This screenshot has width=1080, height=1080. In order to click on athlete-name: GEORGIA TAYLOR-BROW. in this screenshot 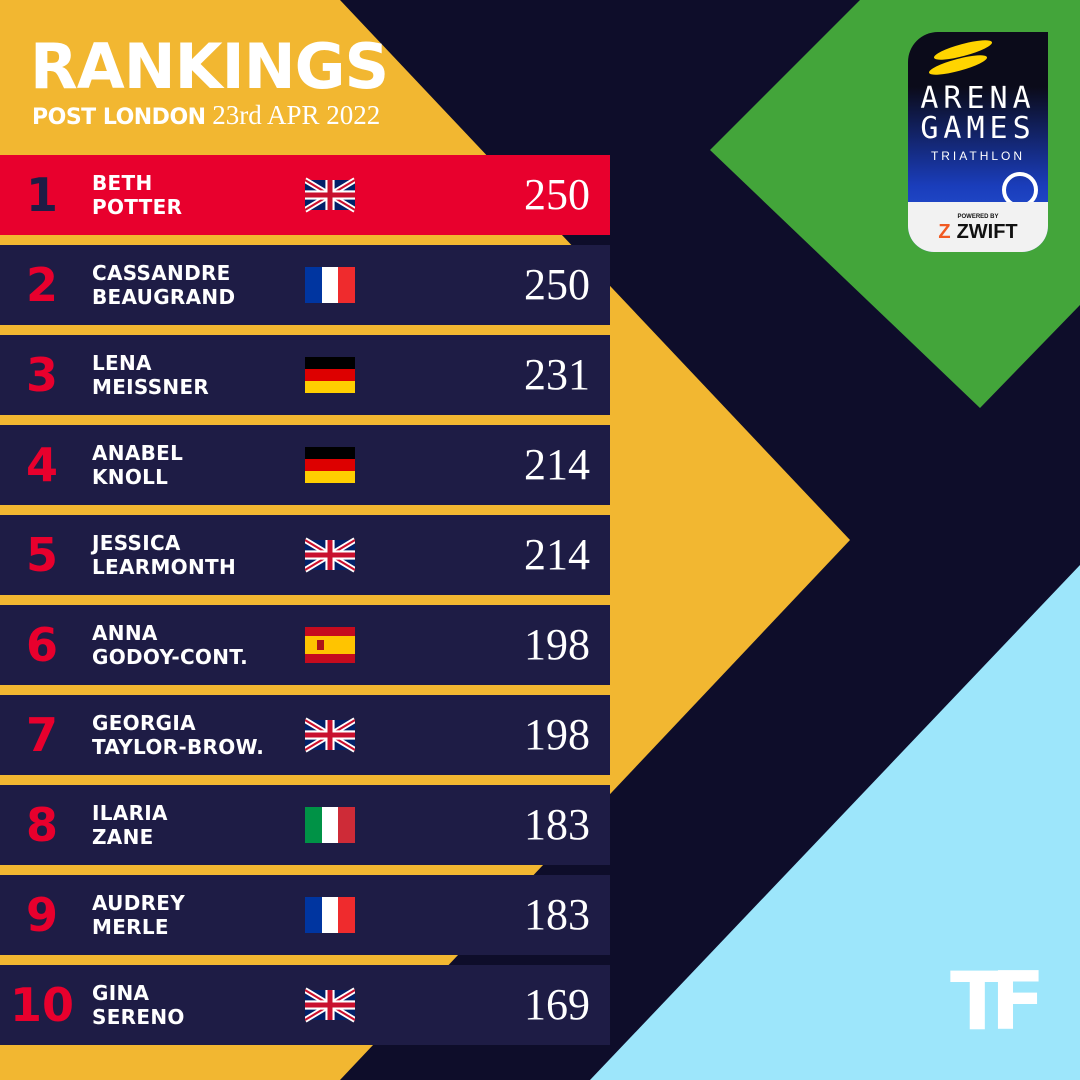, I will do `click(178, 735)`.